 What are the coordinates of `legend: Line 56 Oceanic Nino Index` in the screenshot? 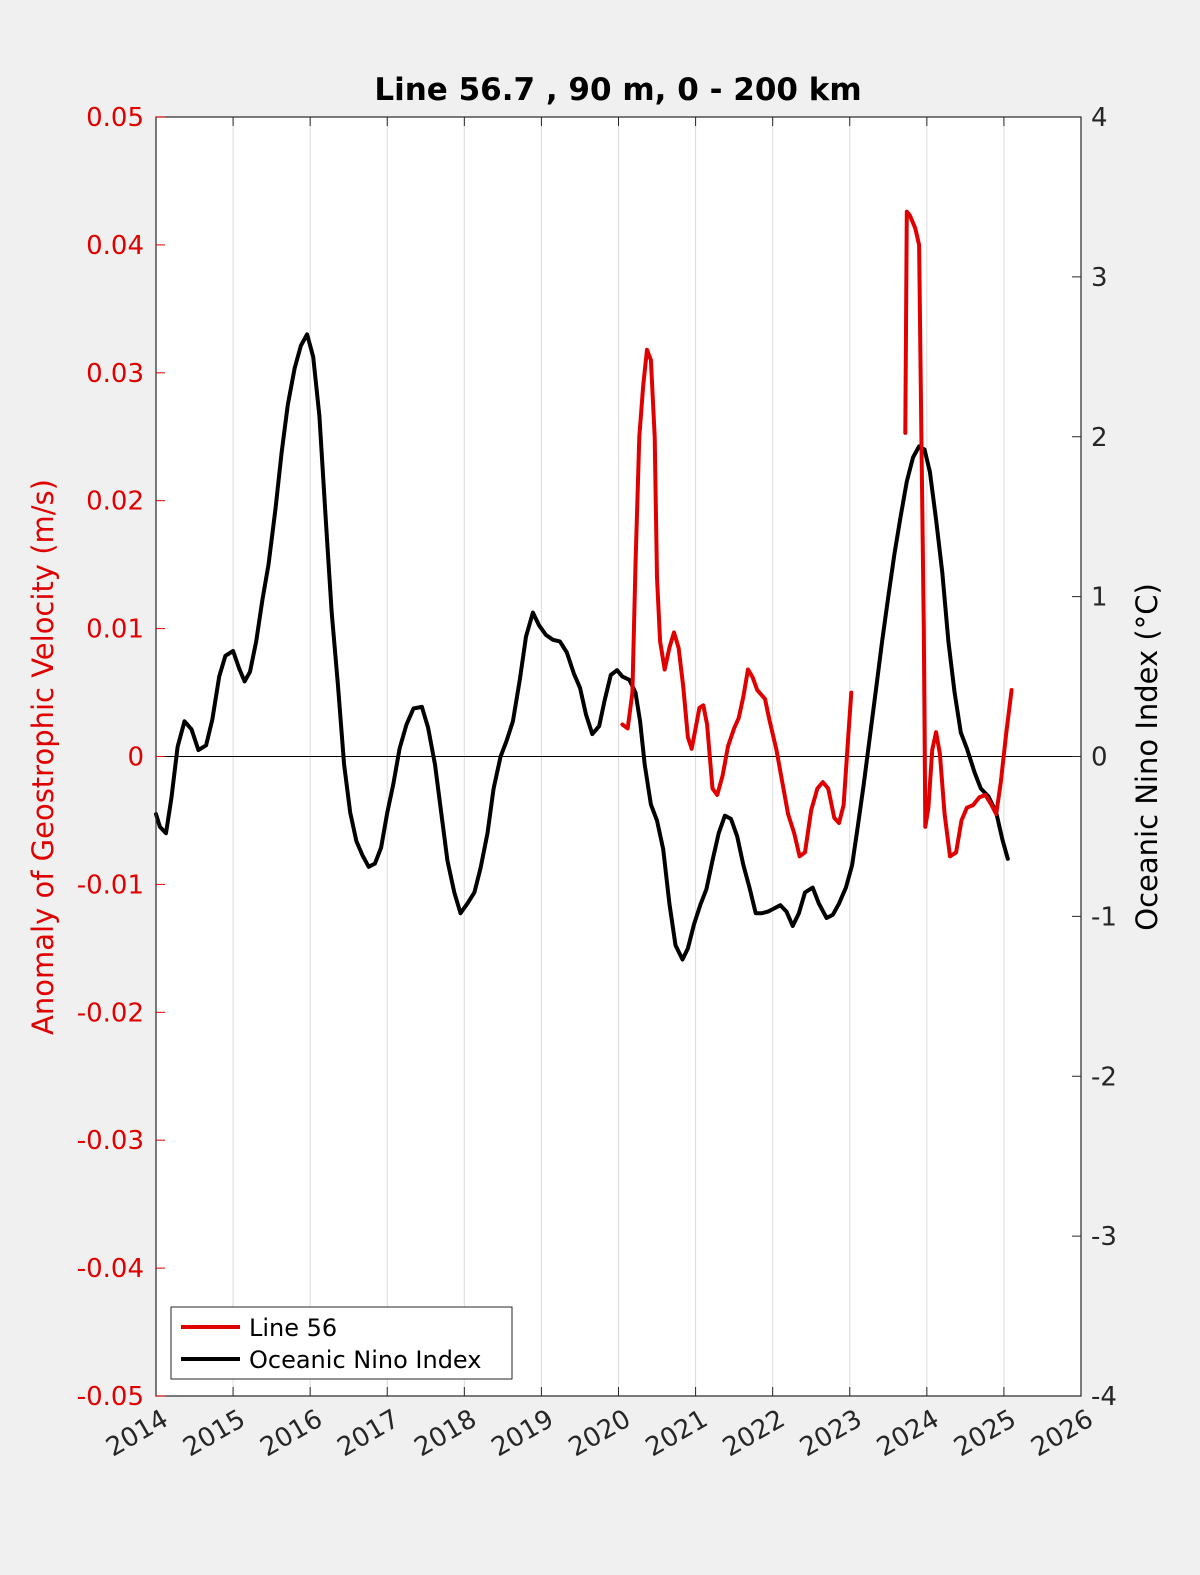 It's located at (341, 1343).